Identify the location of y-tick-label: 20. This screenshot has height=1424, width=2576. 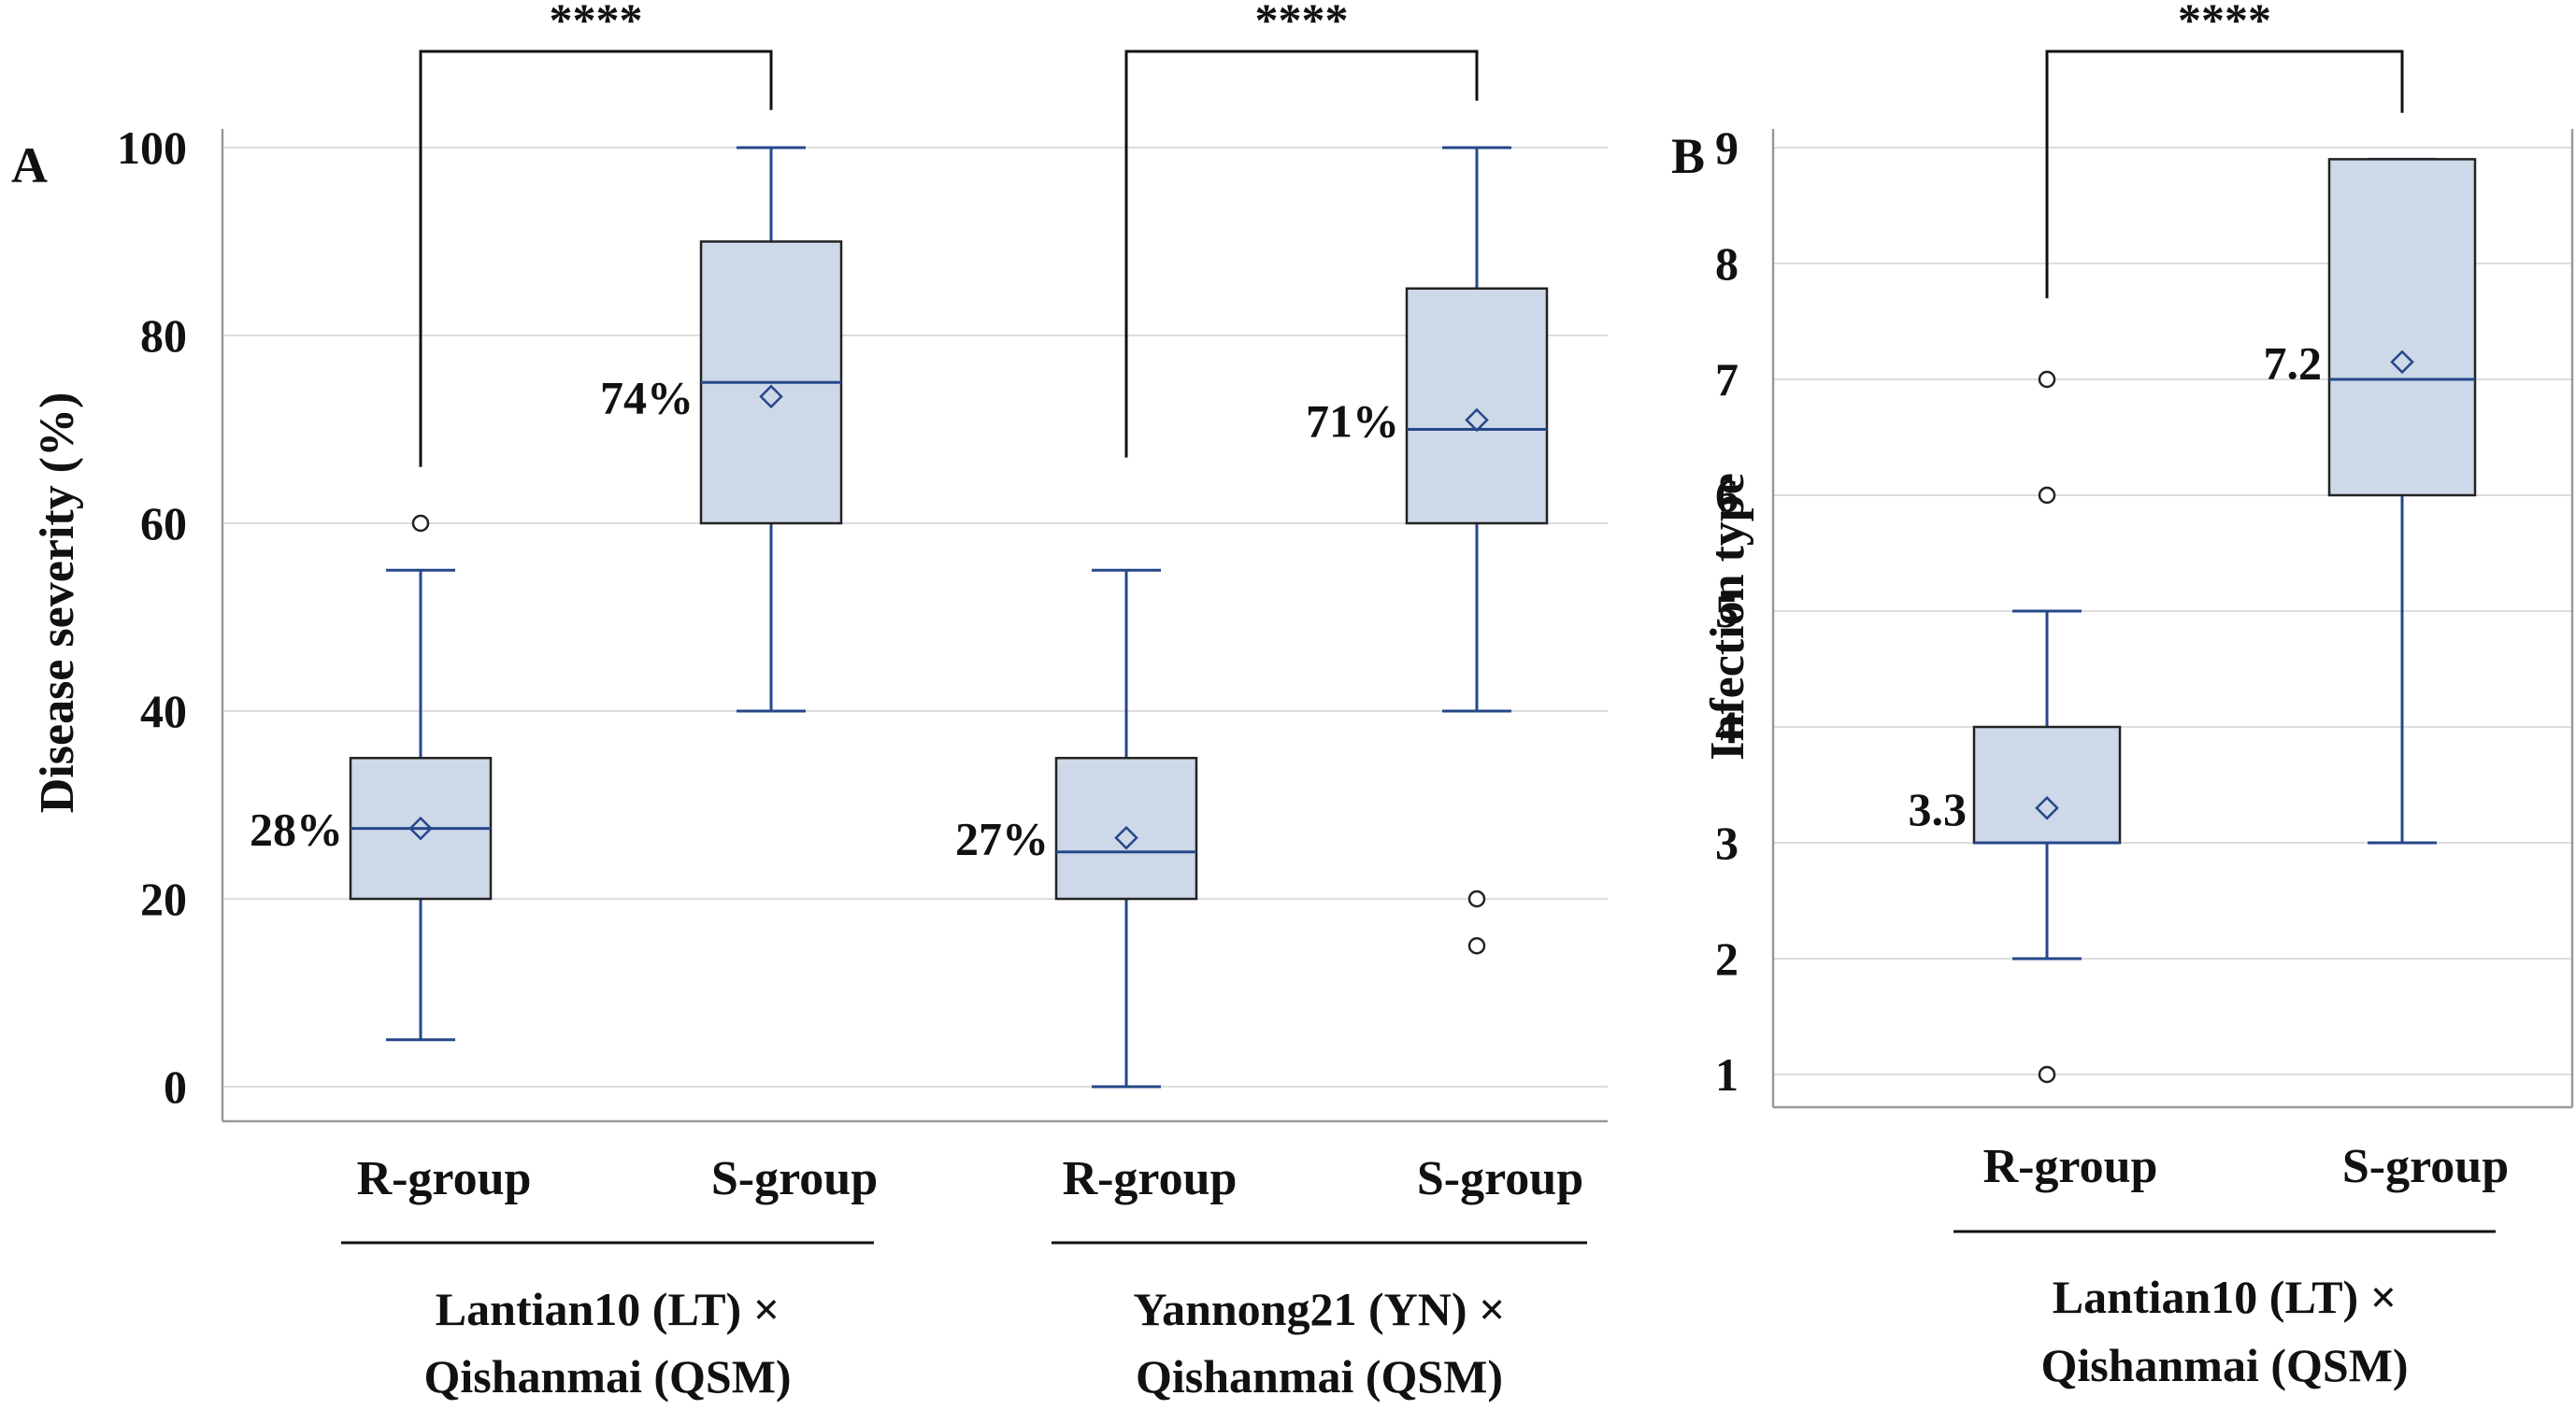
(163, 899).